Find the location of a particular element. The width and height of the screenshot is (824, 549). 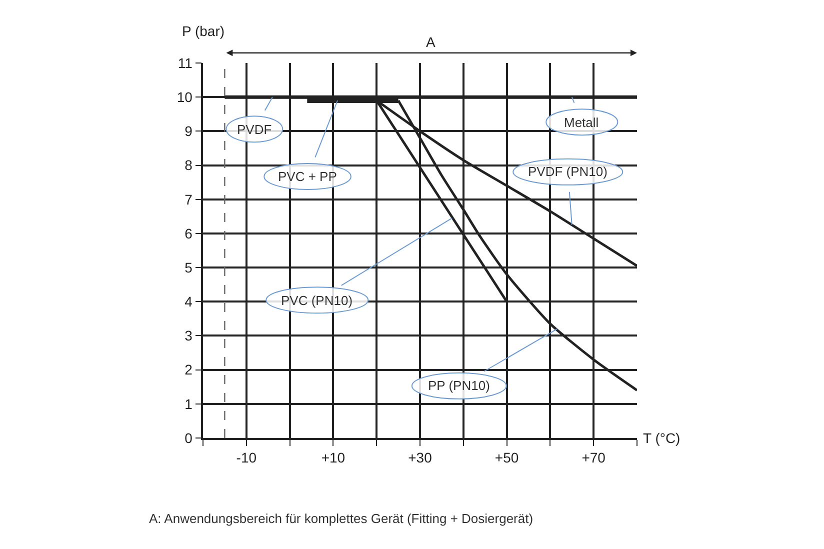

y-tick-label: 7 is located at coordinates (188, 199).